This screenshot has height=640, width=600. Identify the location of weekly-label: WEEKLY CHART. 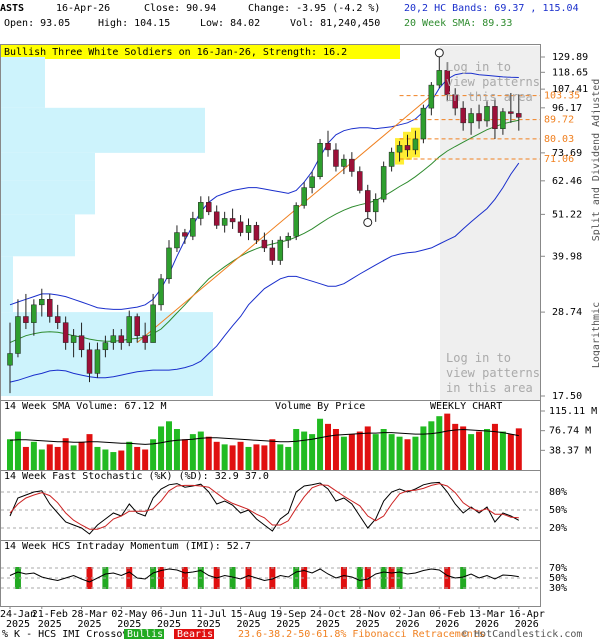
(466, 406).